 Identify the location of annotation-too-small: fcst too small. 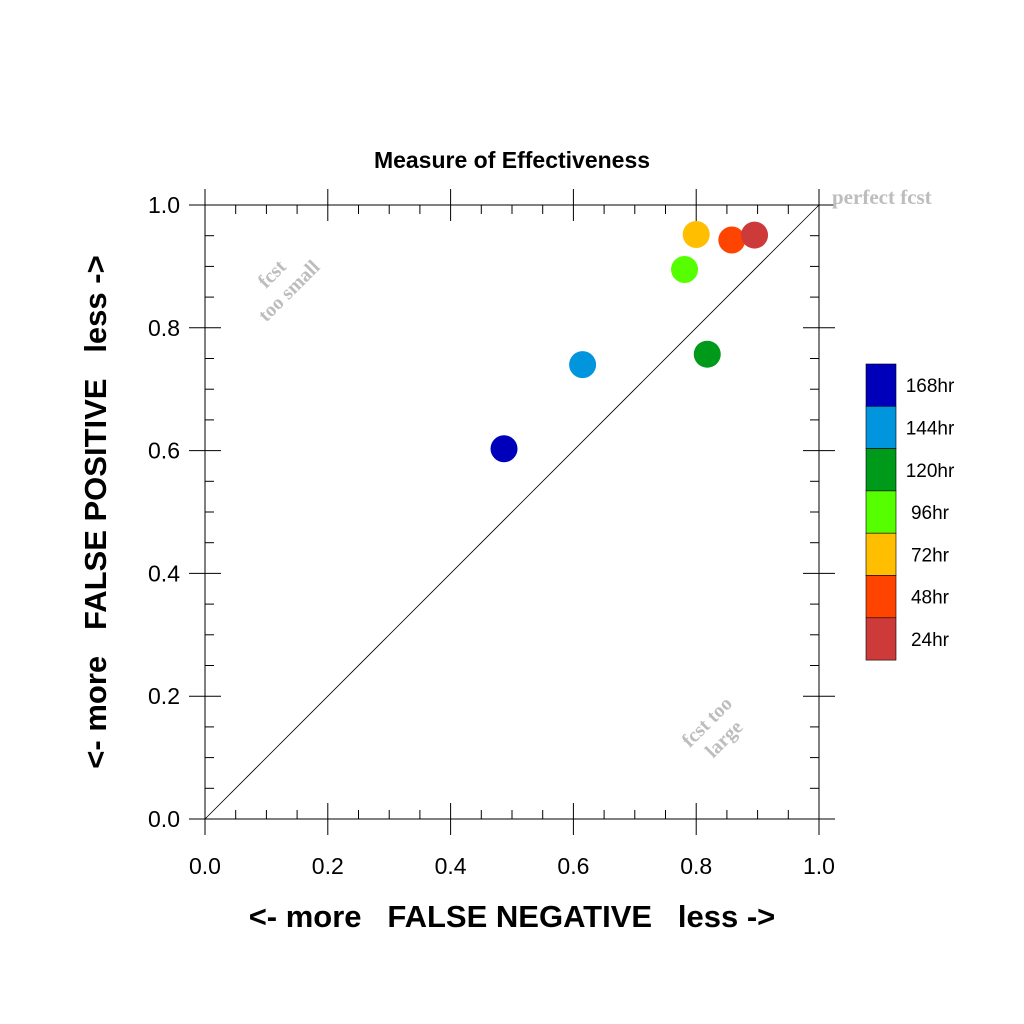
(289, 291).